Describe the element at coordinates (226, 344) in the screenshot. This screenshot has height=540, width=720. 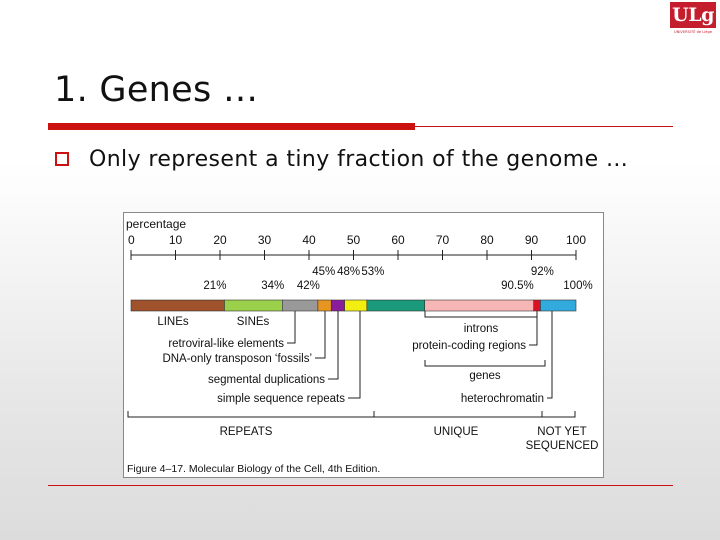
I see `label-retroviral: retroviral-like elements` at that location.